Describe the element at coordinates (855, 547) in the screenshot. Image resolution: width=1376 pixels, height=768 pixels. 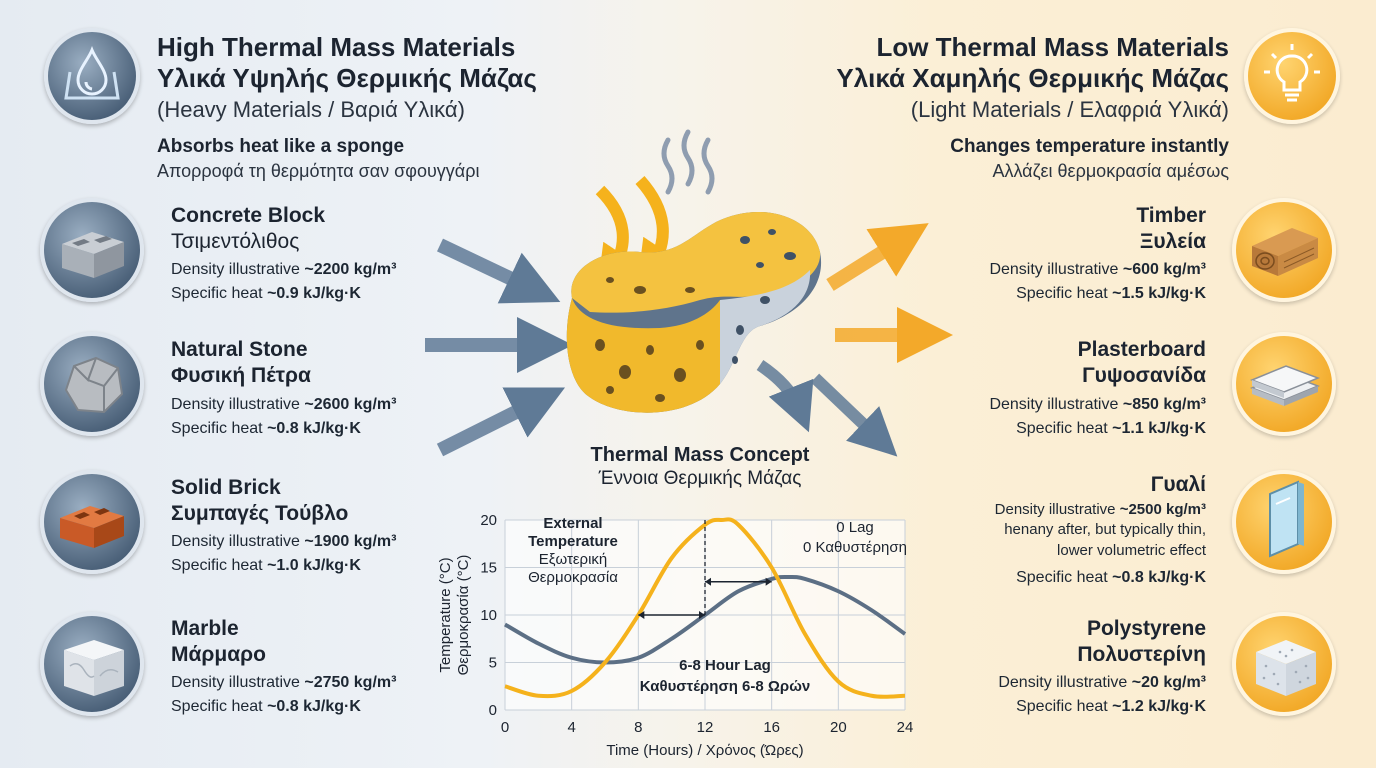
I see `lag-top-el: 0 Καθυστέρηση` at that location.